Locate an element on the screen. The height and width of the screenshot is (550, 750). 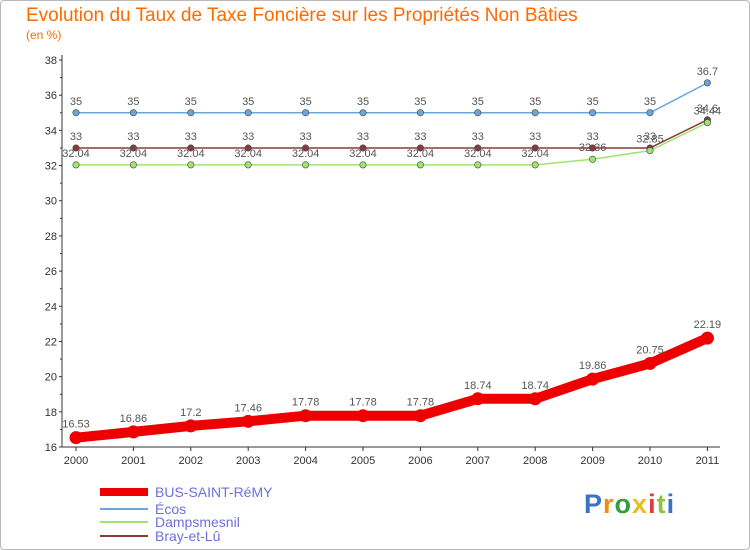
logo-letter: i is located at coordinates (652, 504).